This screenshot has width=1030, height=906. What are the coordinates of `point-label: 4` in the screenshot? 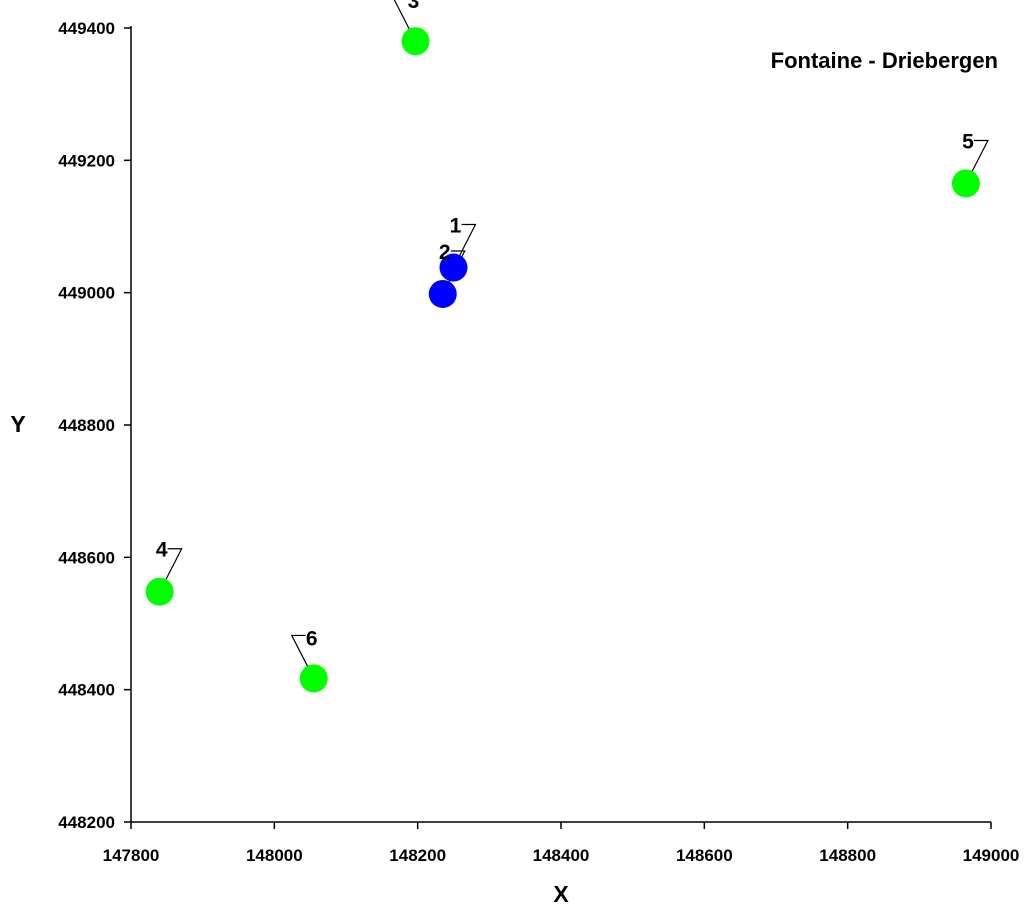 It's located at (162, 550).